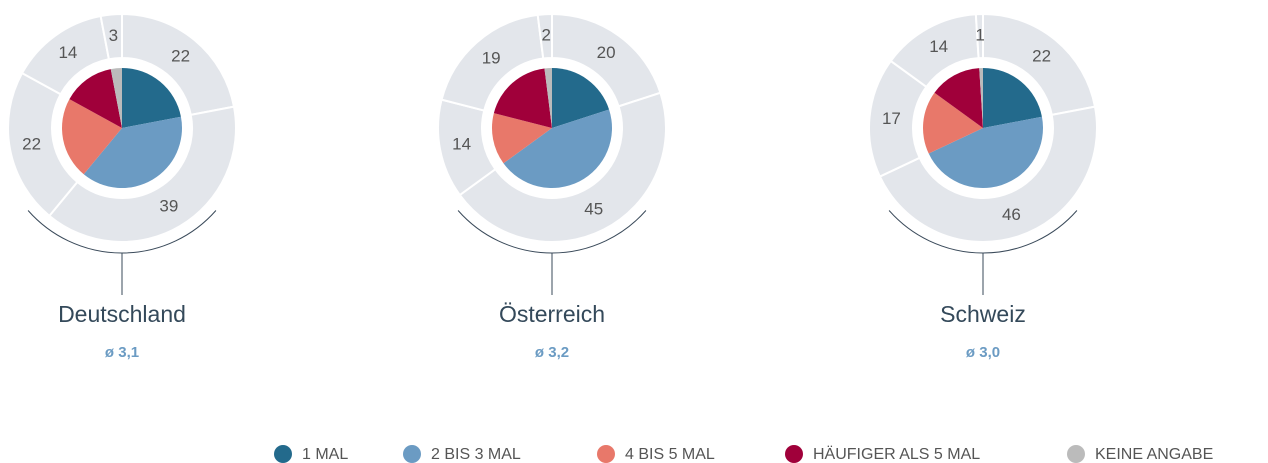  I want to click on value-label: 17, so click(891, 118).